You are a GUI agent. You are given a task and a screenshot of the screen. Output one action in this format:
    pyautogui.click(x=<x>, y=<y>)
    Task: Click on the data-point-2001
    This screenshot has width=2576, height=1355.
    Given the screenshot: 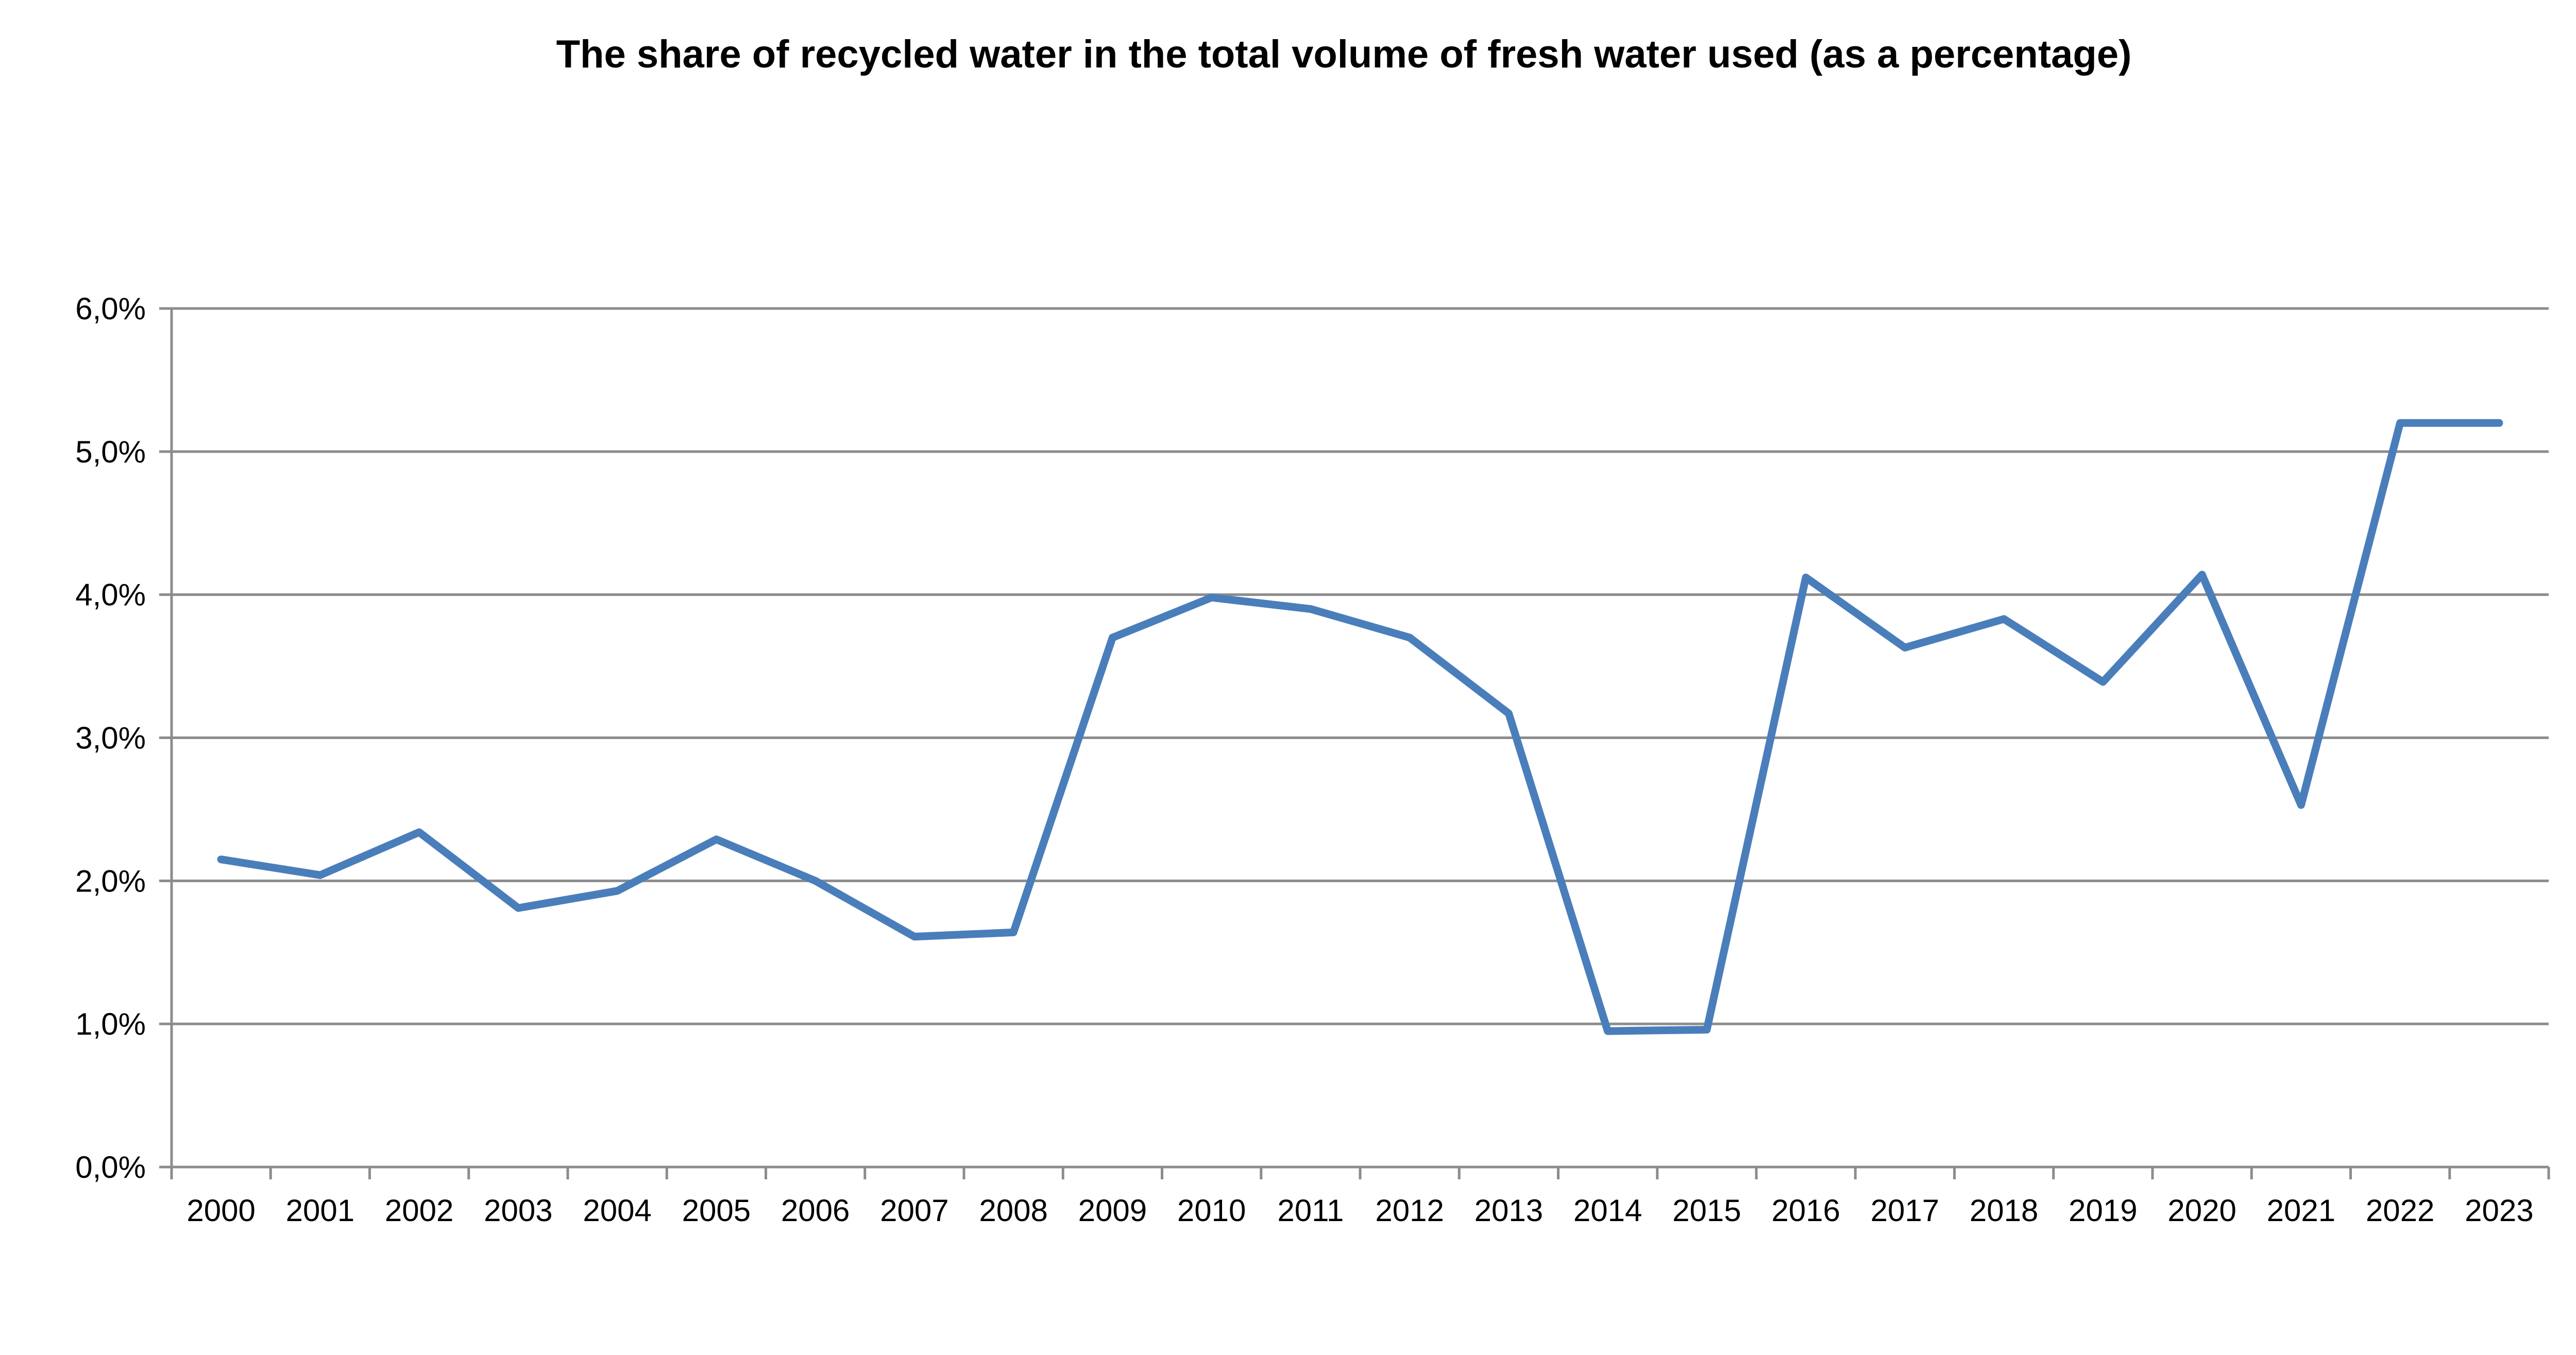 What is the action you would take?
    pyautogui.click(x=320, y=875)
    